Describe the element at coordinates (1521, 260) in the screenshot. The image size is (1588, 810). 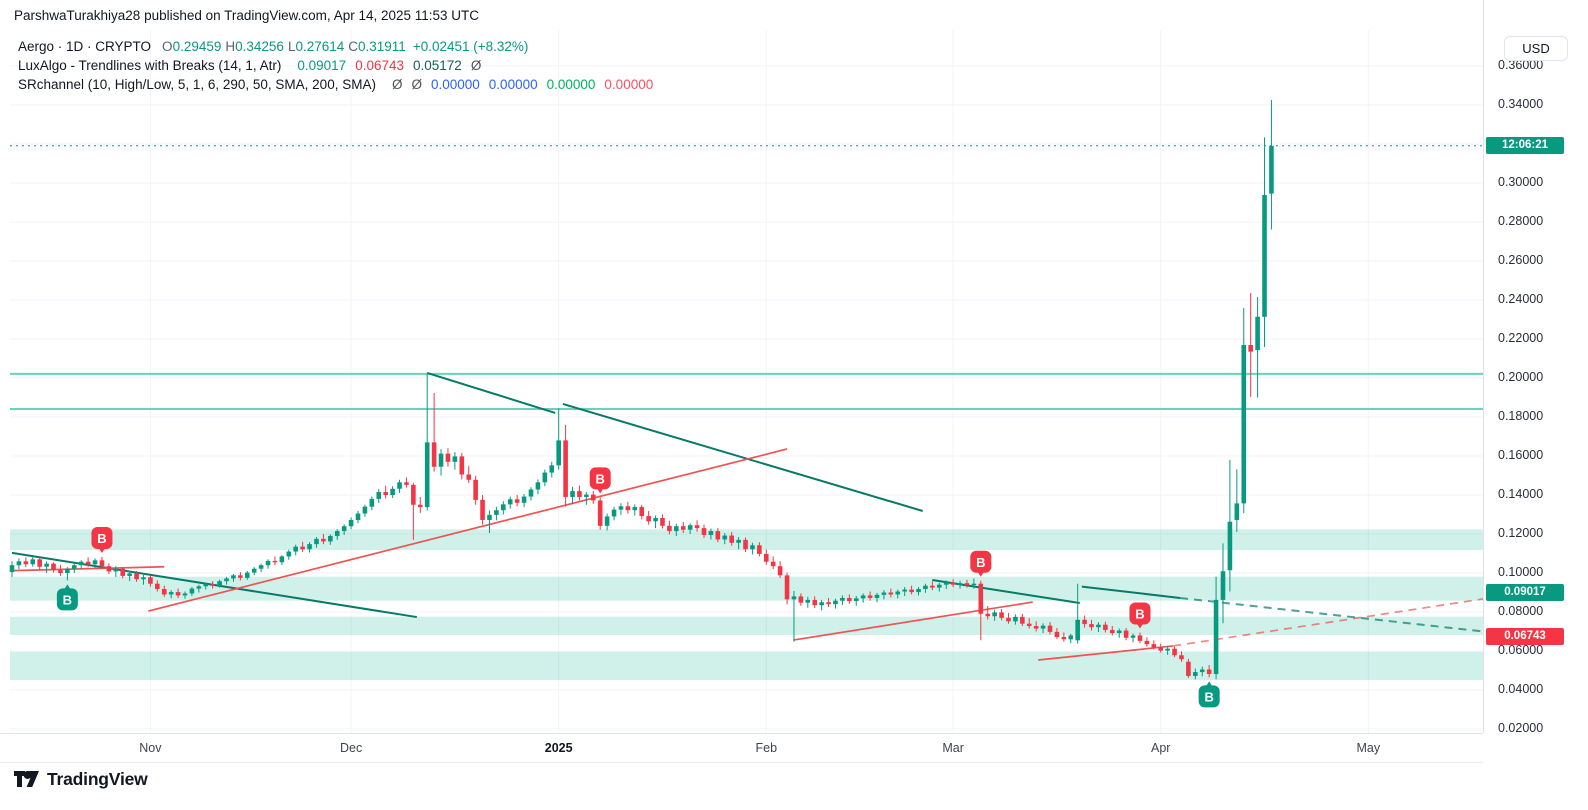
I see `price-tick-label: 0.26000` at that location.